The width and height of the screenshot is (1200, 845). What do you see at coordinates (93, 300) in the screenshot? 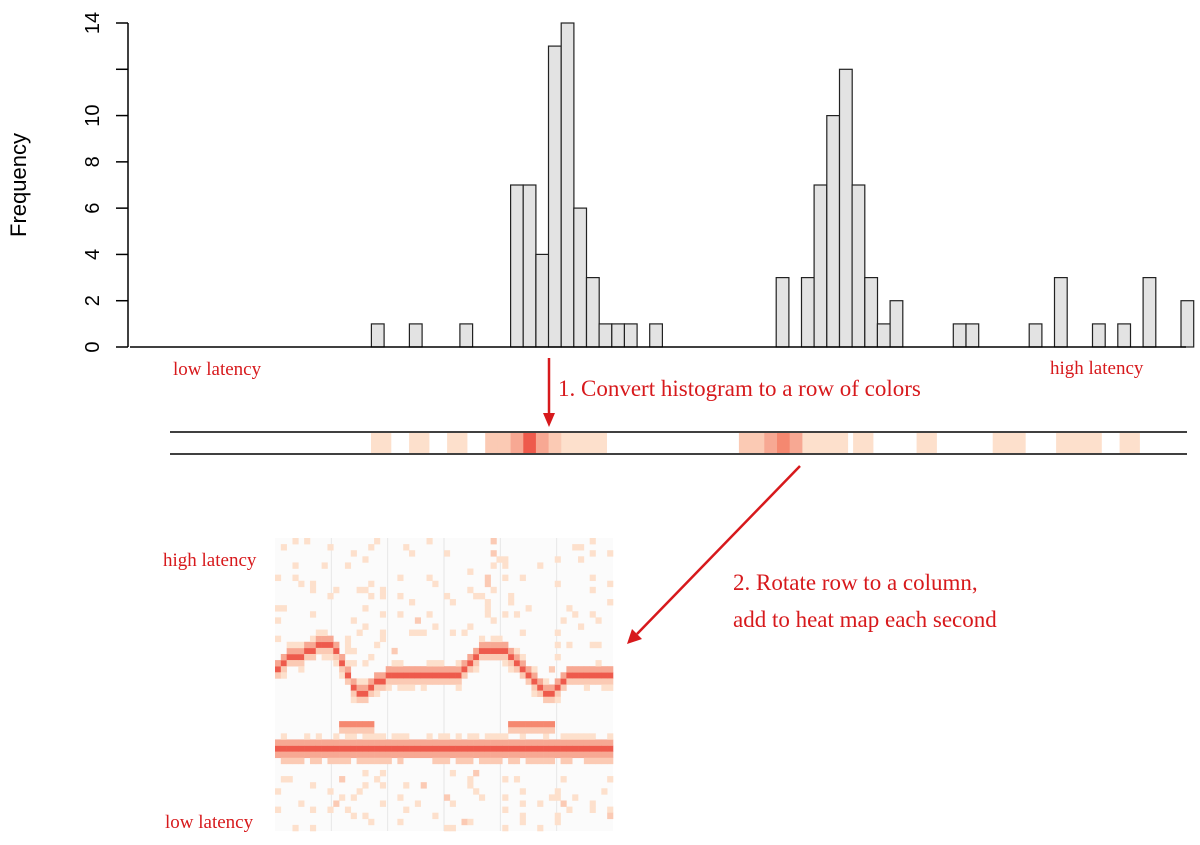
I see `y-tick-label: 2` at bounding box center [93, 300].